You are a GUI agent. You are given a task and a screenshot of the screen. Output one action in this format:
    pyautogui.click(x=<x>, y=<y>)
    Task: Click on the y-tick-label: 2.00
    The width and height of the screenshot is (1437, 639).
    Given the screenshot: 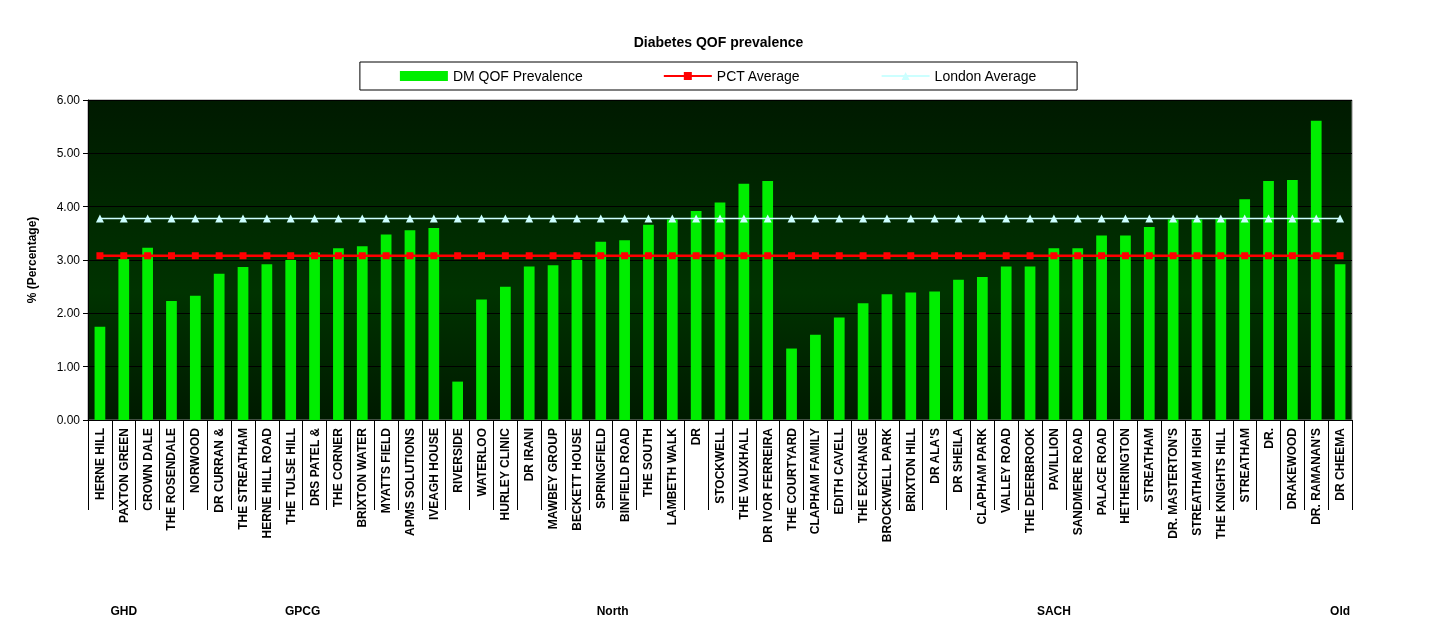 What is the action you would take?
    pyautogui.click(x=68, y=313)
    